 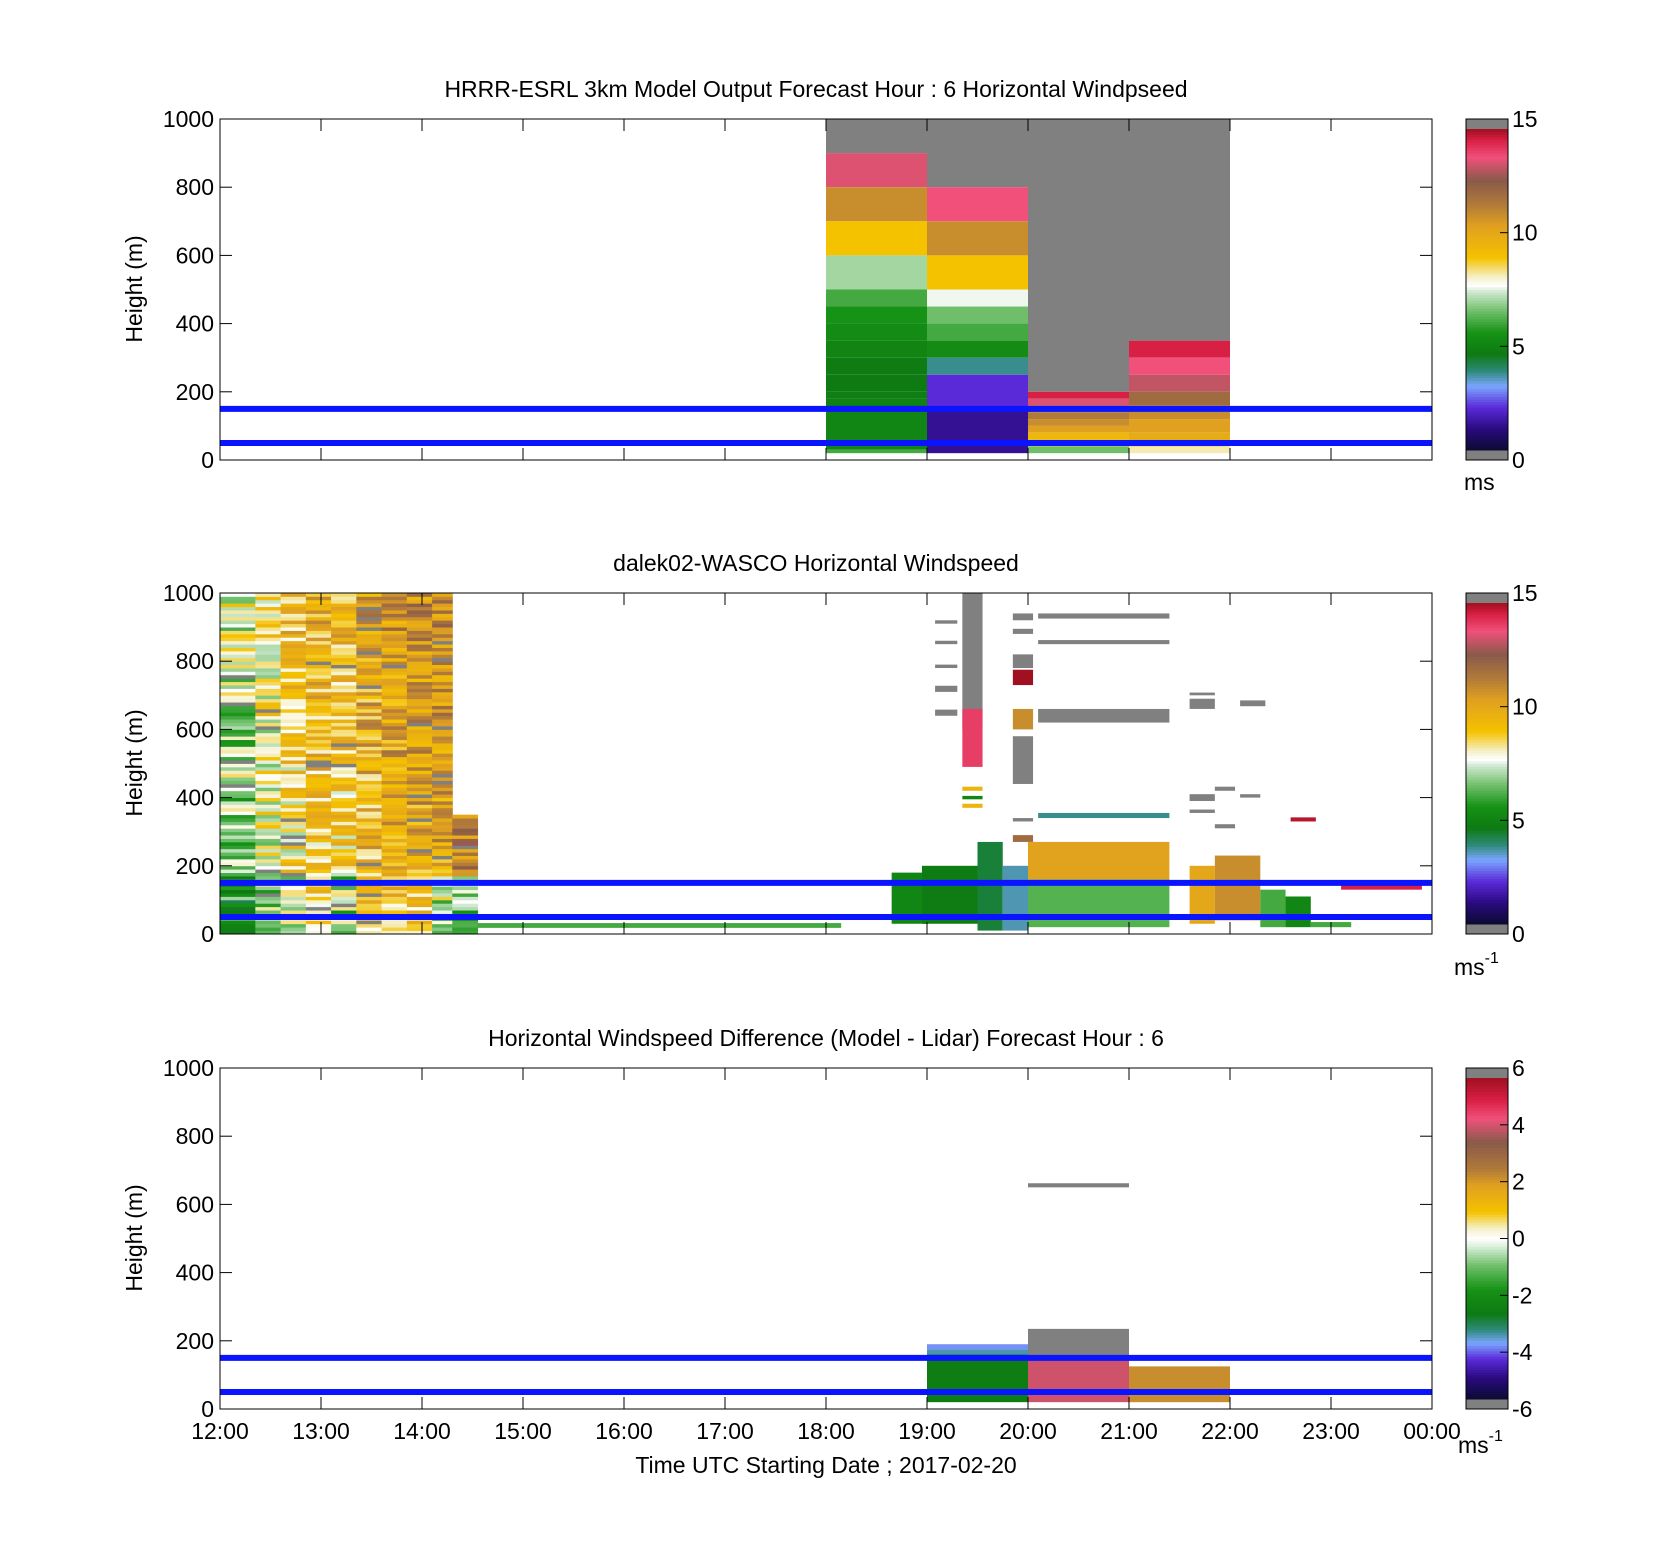 I want to click on colorbar: -6 -4 -2 0 2 4 6, so click(x=1499, y=1238).